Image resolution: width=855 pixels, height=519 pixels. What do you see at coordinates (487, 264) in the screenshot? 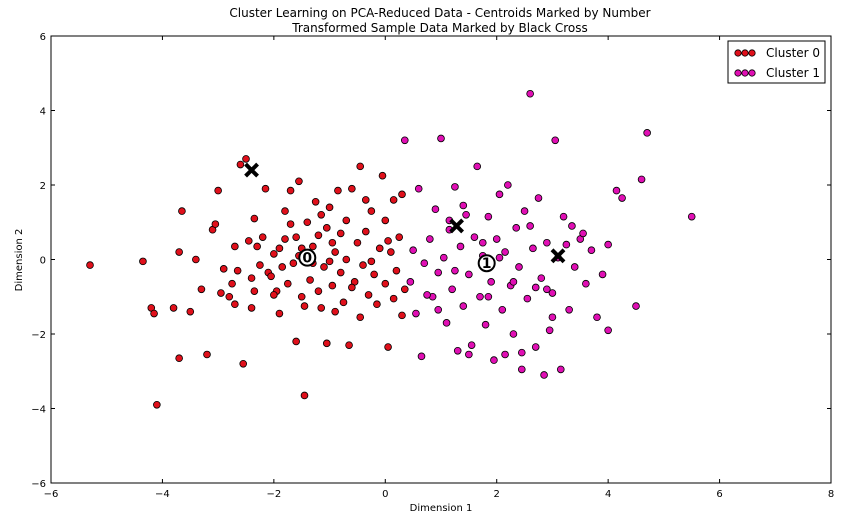
I see `centroid-1-label: 1` at bounding box center [487, 264].